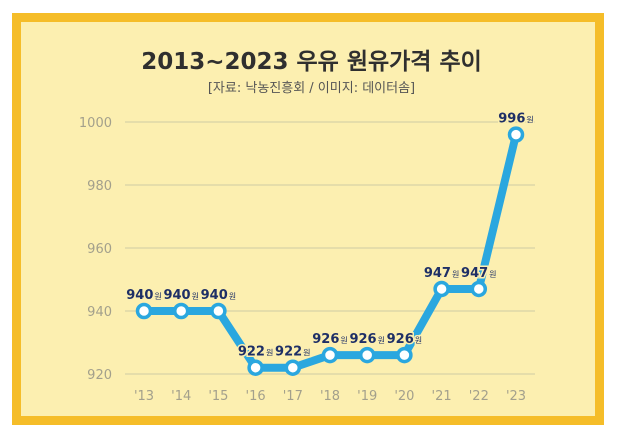 The width and height of the screenshot is (623, 444). I want to click on y-tick-label: 980, so click(99, 186).